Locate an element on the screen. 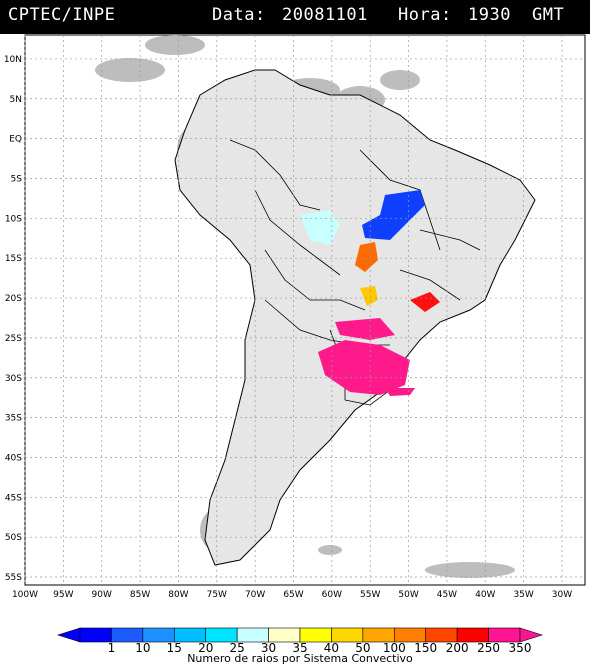 The height and width of the screenshot is (670, 600). lat-tick-label: 10N is located at coordinates (13, 60).